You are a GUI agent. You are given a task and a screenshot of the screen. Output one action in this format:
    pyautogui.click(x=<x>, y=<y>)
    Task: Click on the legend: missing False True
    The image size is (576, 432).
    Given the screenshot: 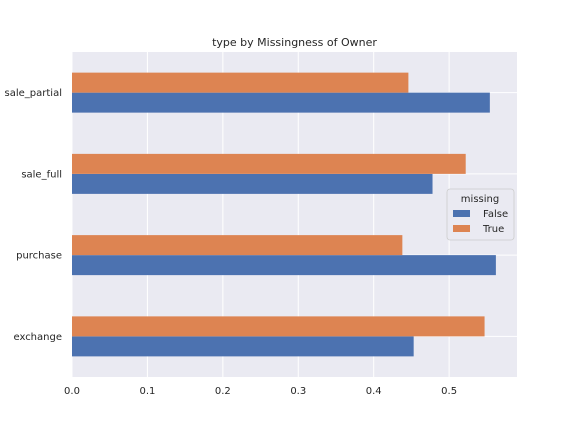 What is the action you would take?
    pyautogui.click(x=480, y=214)
    